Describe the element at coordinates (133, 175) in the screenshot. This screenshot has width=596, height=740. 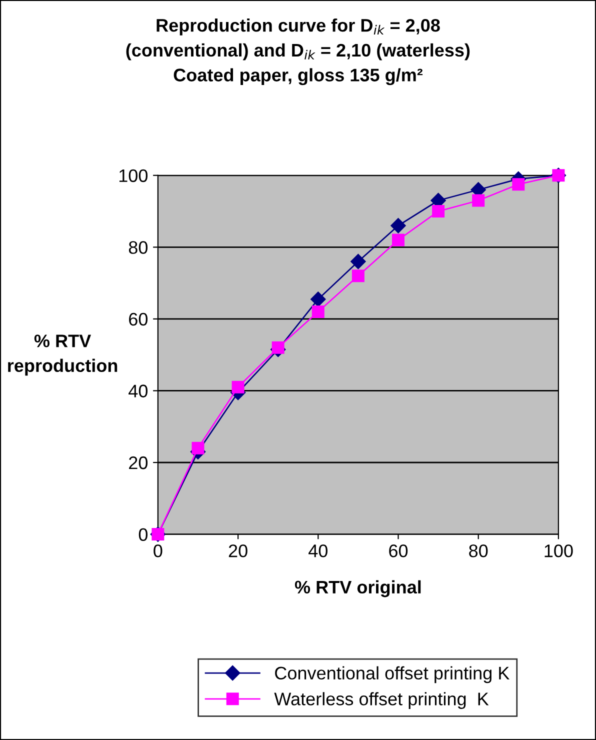
I see `y-tick-label: 100` at that location.